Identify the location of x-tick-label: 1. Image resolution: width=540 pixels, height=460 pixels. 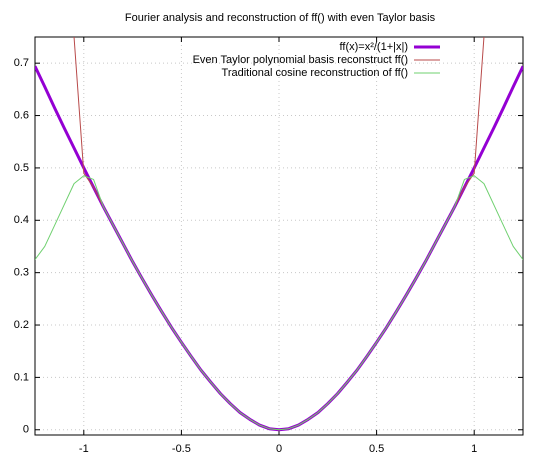
(474, 449).